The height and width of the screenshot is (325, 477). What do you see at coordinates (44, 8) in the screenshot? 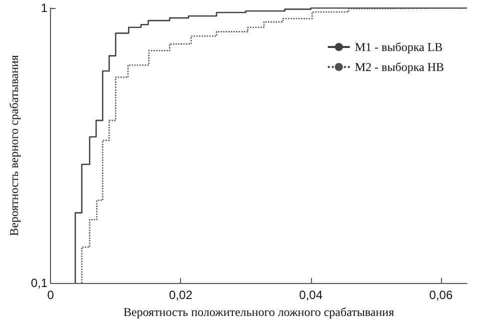
I see `y-tick-label: 1` at bounding box center [44, 8].